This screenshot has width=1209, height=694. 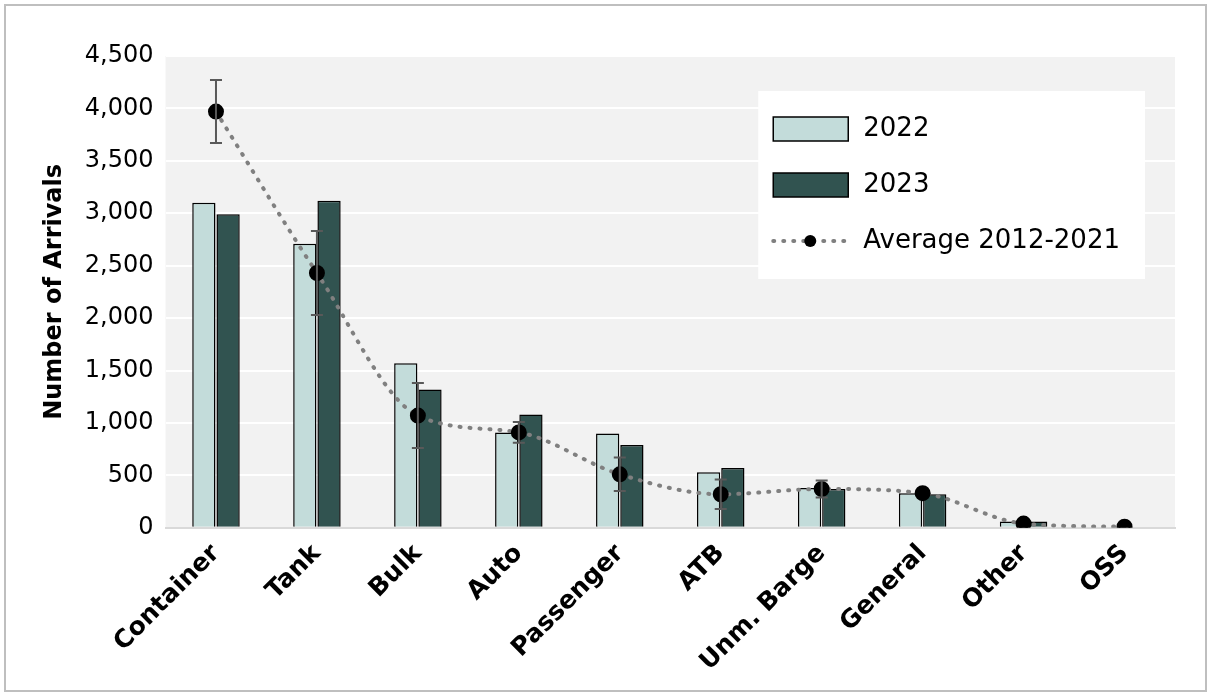 What do you see at coordinates (896, 126) in the screenshot?
I see `legend-label: 2022` at bounding box center [896, 126].